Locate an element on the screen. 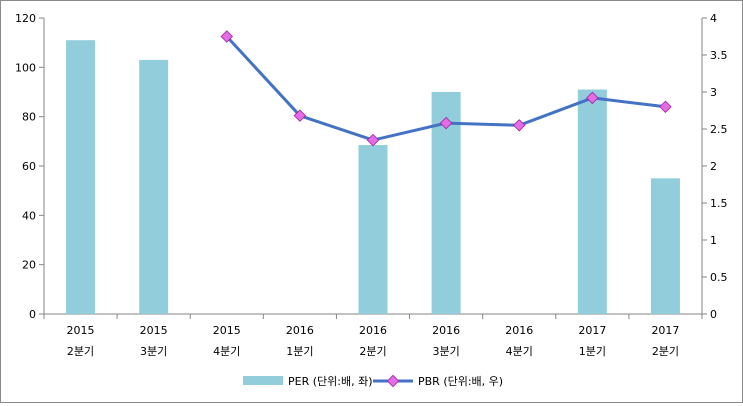  legend-per-swatch is located at coordinates (263, 380).